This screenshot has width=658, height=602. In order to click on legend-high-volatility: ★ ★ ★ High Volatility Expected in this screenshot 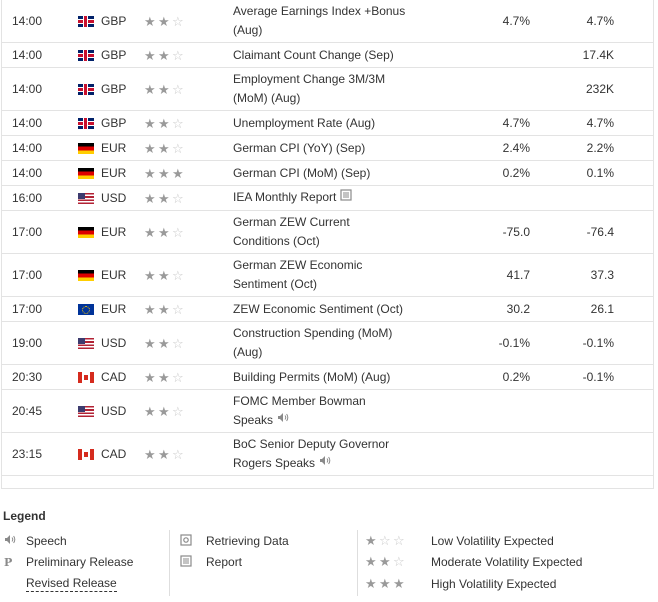, I will do `click(461, 583)`.